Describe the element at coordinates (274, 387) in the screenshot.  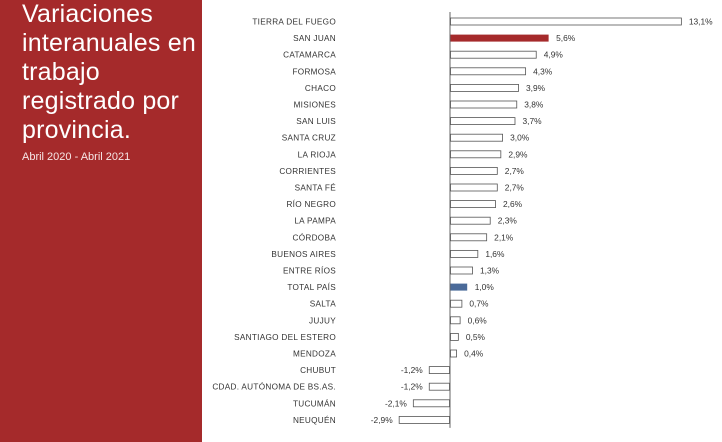
I see `category-label: CDAD. AUTÓNOMA DE BS.AS.` at that location.